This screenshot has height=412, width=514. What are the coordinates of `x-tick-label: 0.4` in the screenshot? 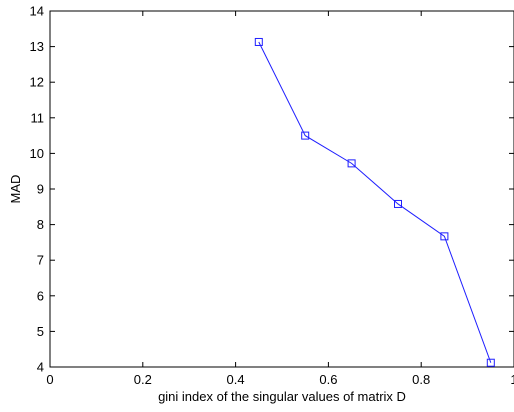 It's located at (236, 379).